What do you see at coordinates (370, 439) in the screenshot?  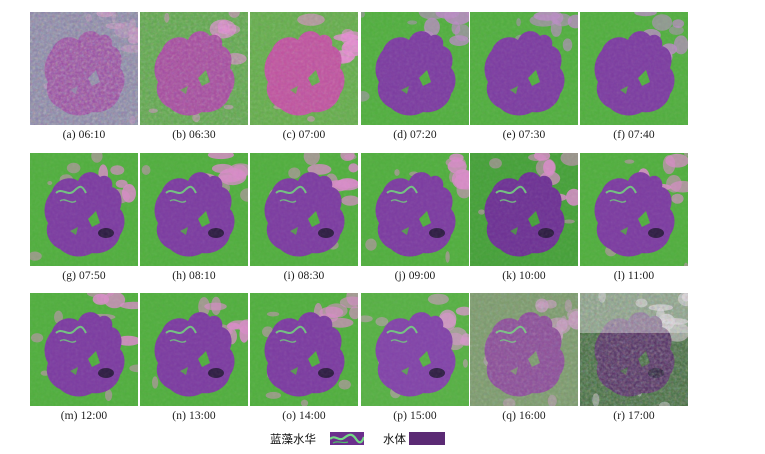 I see `legend: 蓝藻水华 水体` at bounding box center [370, 439].